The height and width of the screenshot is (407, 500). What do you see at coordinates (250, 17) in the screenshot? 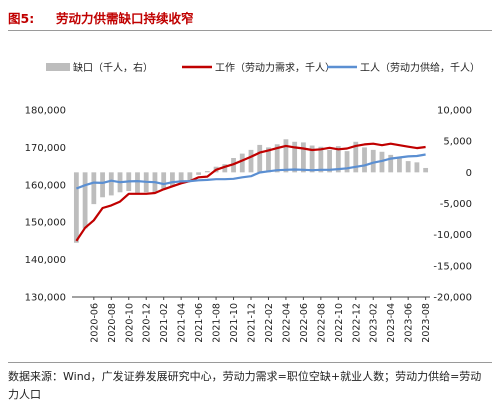
I see `figure-title-bar: 图5: 劳动力供需缺口持续收窄` at bounding box center [250, 17].